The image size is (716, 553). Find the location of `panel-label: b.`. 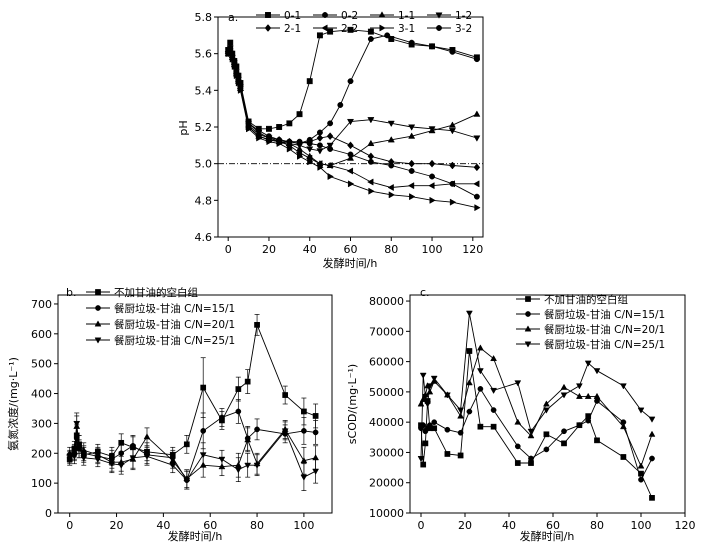

panel-label: b. is located at coordinates (71, 292).